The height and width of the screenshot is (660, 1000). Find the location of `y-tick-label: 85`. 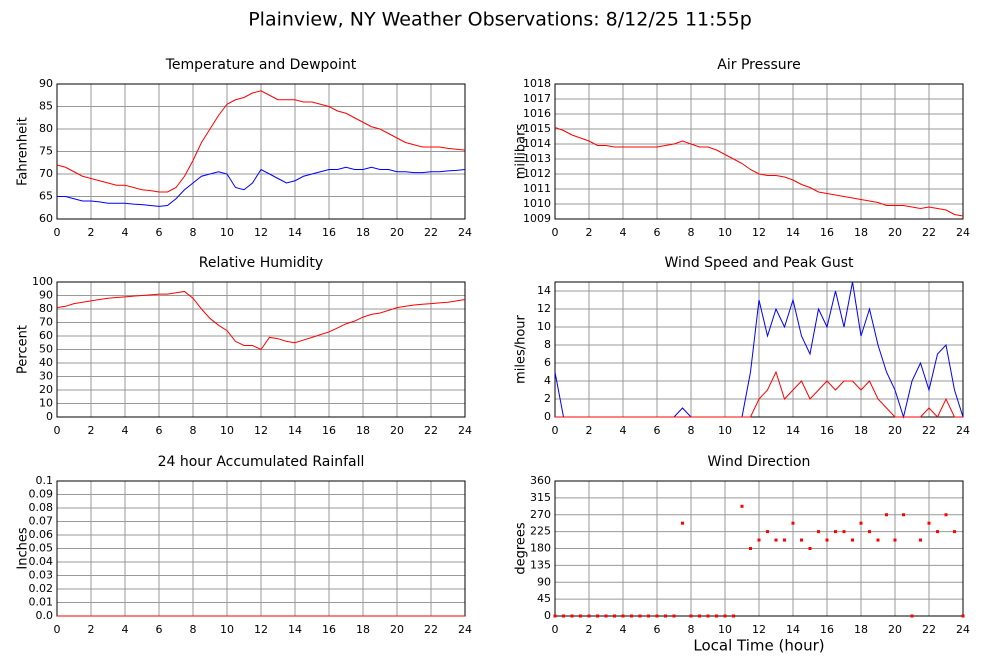

y-tick-label: 85 is located at coordinates (46, 106).